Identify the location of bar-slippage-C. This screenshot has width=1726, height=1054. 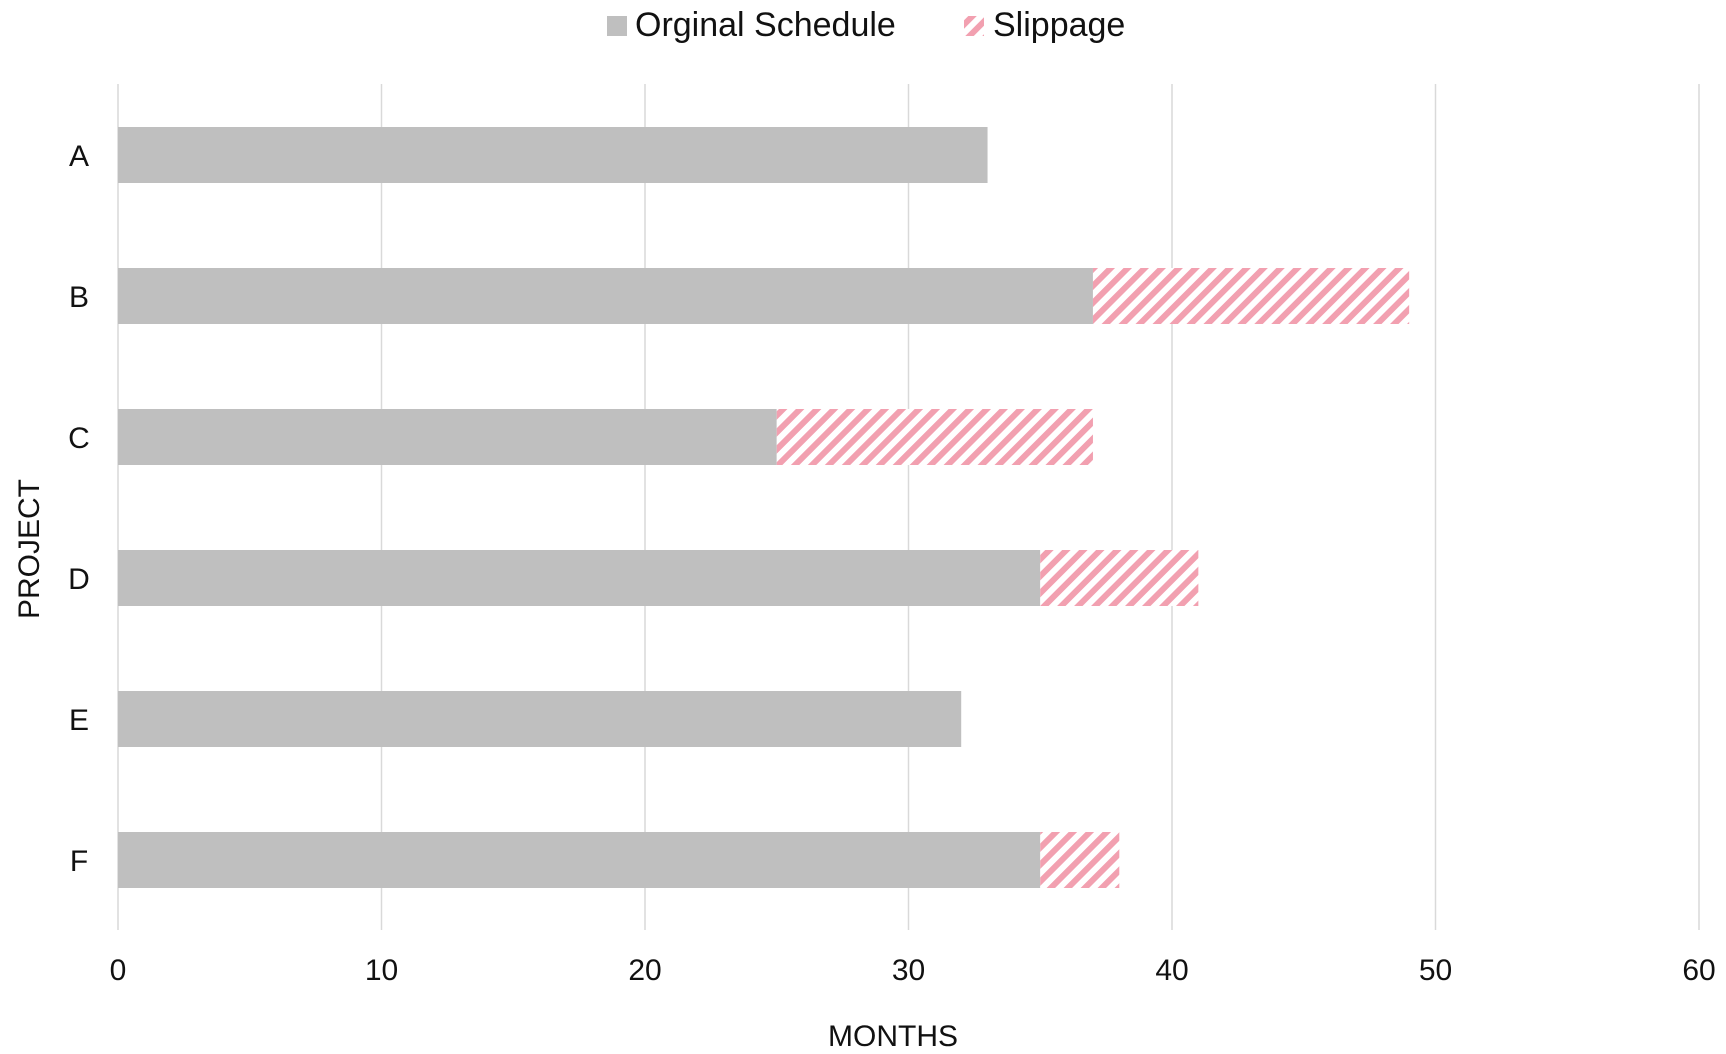
(934, 437).